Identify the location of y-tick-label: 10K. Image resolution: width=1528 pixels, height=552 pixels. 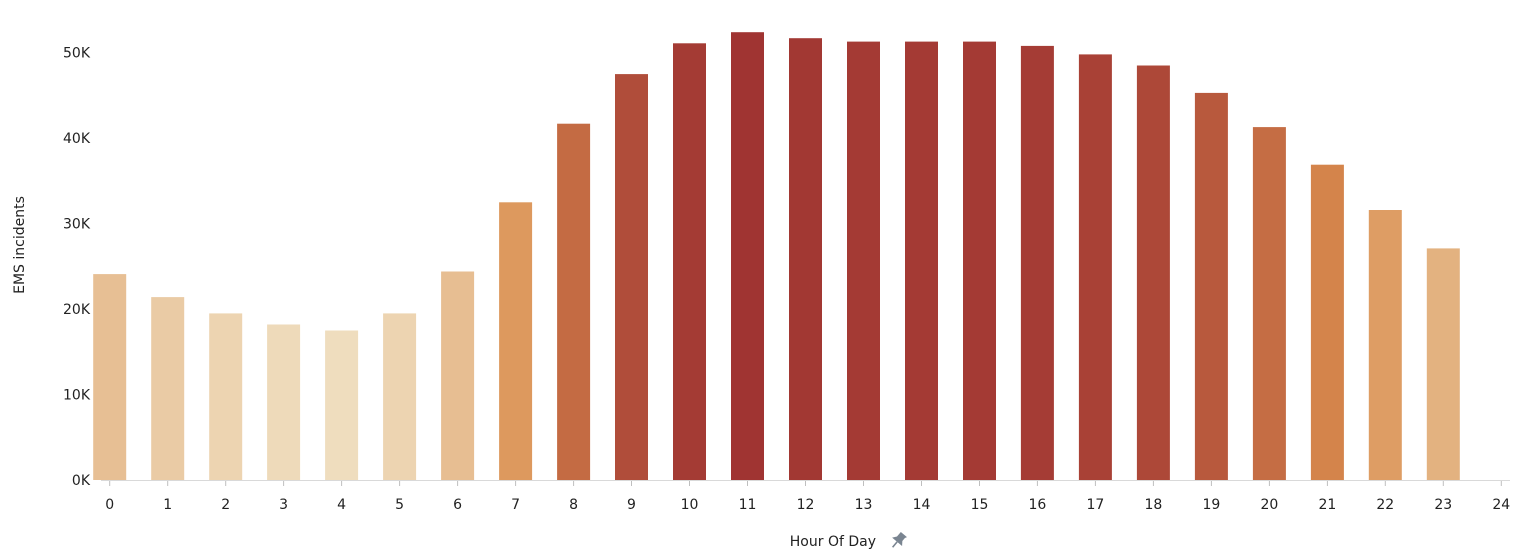
(77, 396).